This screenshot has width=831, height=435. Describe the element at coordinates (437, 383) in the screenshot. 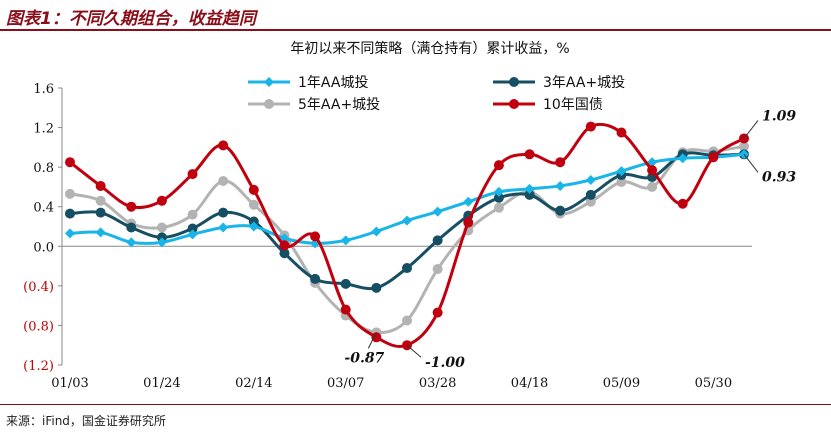

I see `x-tick-label: 03/28` at that location.